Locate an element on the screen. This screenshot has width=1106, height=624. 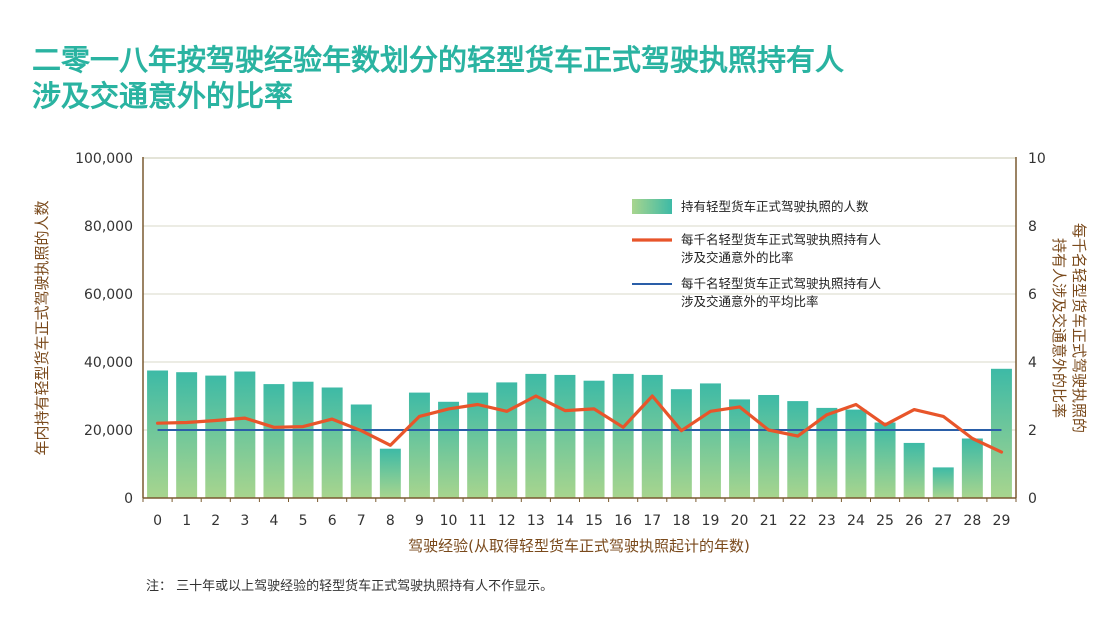
legend-label-average-line-1: 每千名轻型货车正式驾驶执照持有人 is located at coordinates (781, 283).